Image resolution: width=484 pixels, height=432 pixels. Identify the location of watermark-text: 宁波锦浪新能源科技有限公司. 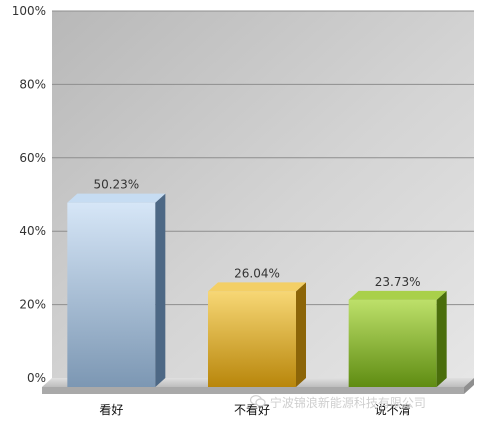
(347, 403).